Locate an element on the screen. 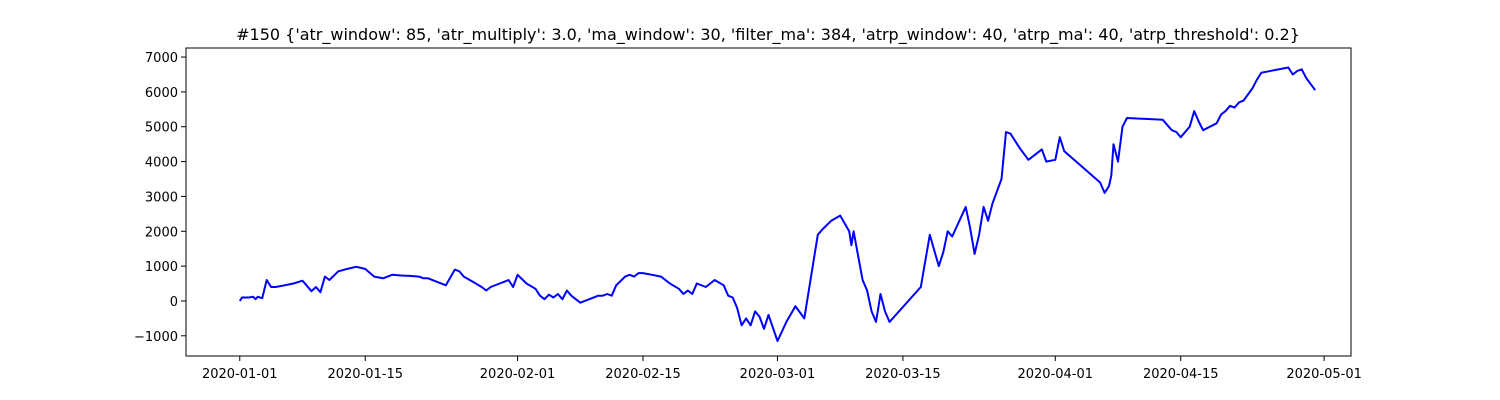 The image size is (1500, 400). x-tick-label: 2020-04-01 is located at coordinates (1055, 374).